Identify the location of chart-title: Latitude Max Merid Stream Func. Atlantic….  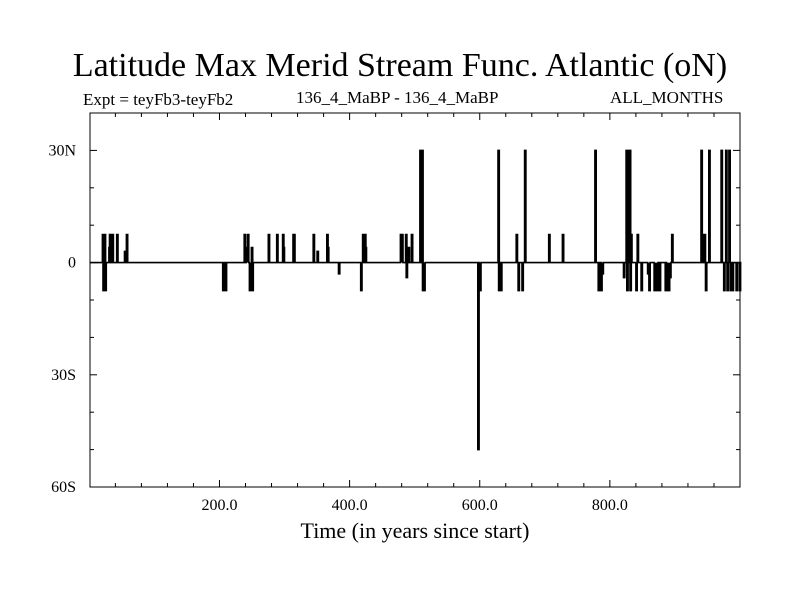
(400, 65).